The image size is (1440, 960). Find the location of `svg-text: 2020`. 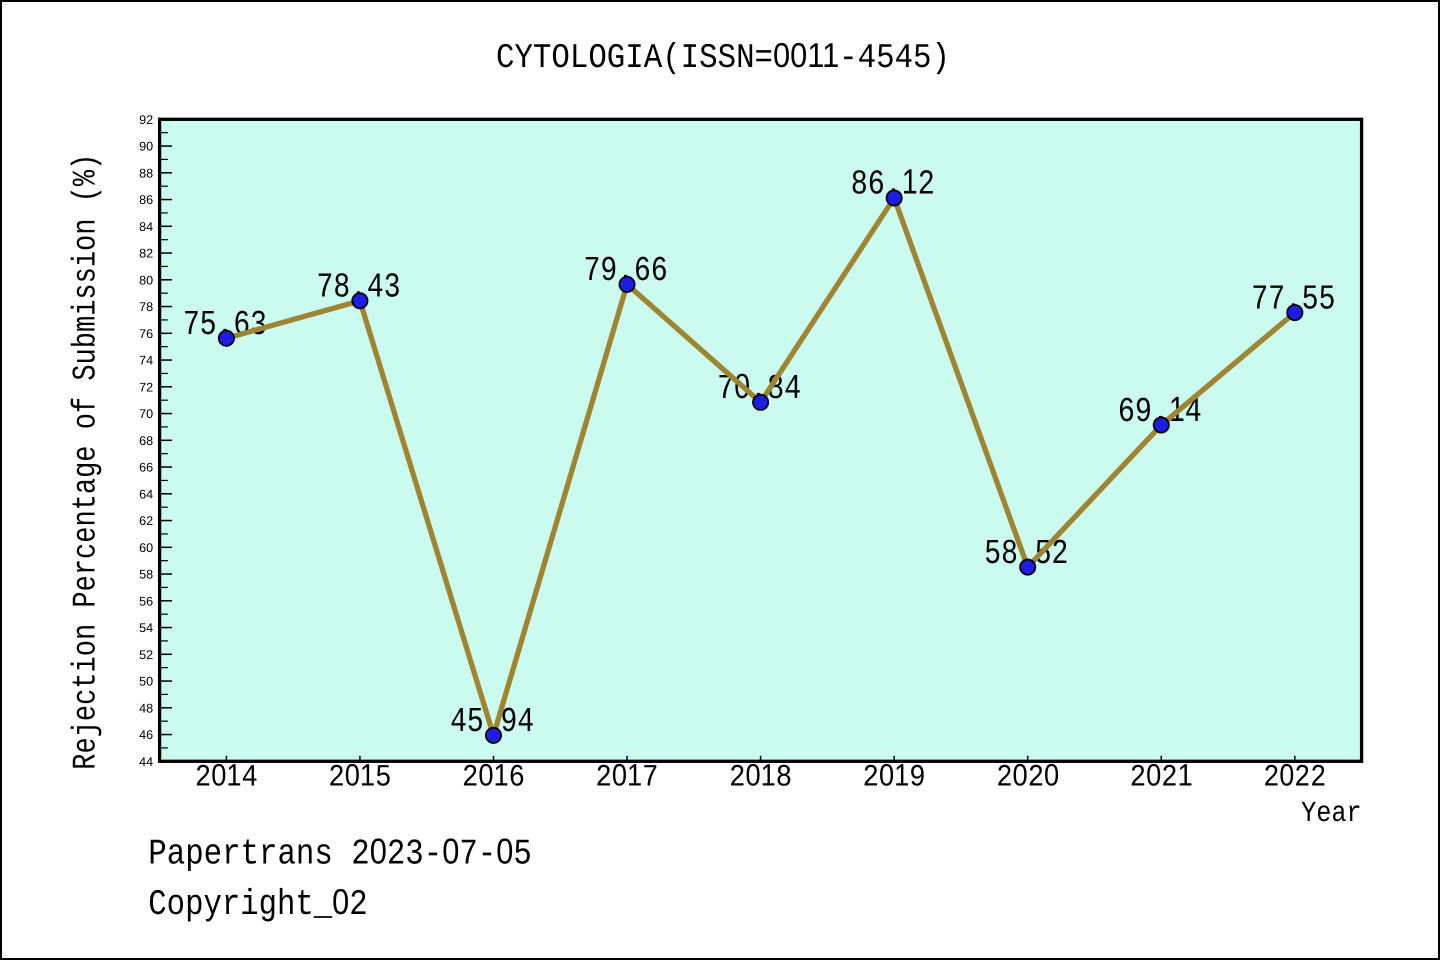

svg-text: 2020 is located at coordinates (1027, 778).